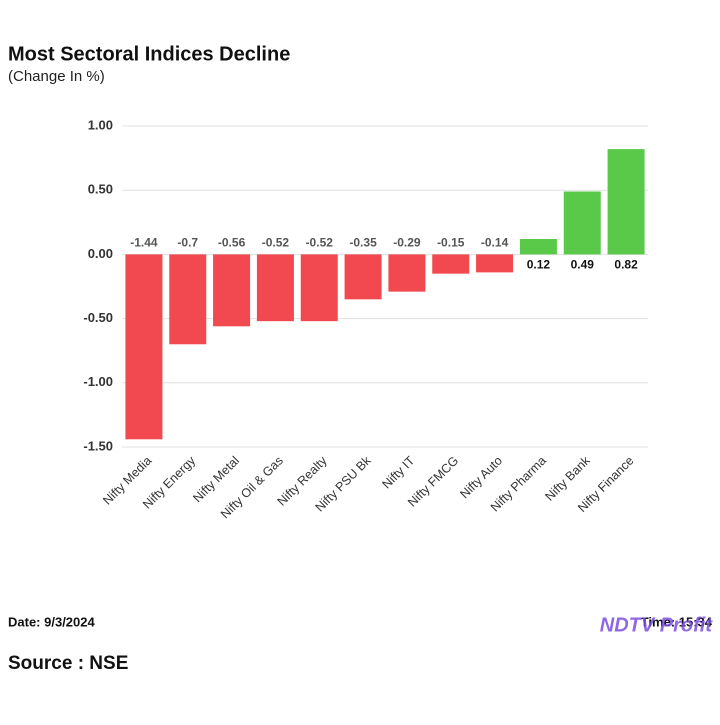 The width and height of the screenshot is (720, 725). I want to click on data-label: -0.14, so click(495, 243).